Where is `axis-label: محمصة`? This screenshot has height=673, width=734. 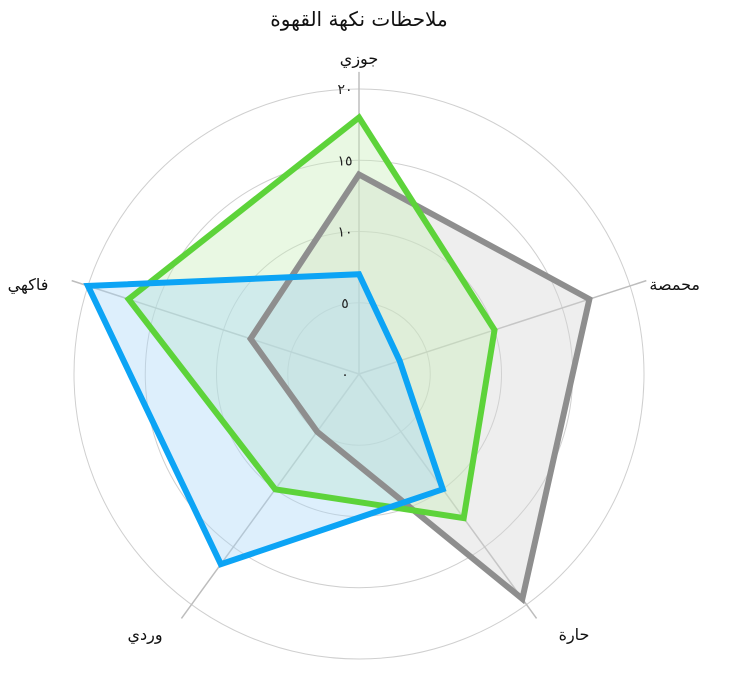 axis-label: محمصة is located at coordinates (674, 284).